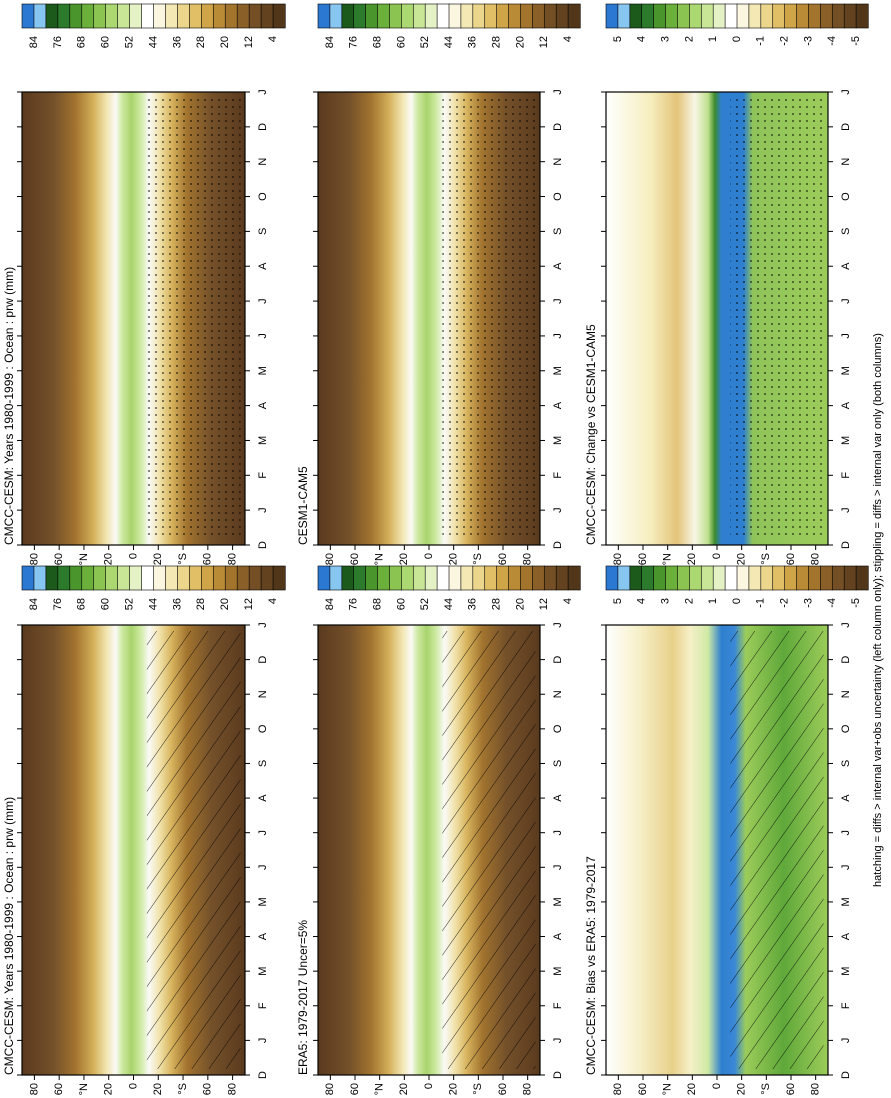  What do you see at coordinates (273, 39) in the screenshot?
I see `colorbar-label: 4` at bounding box center [273, 39].